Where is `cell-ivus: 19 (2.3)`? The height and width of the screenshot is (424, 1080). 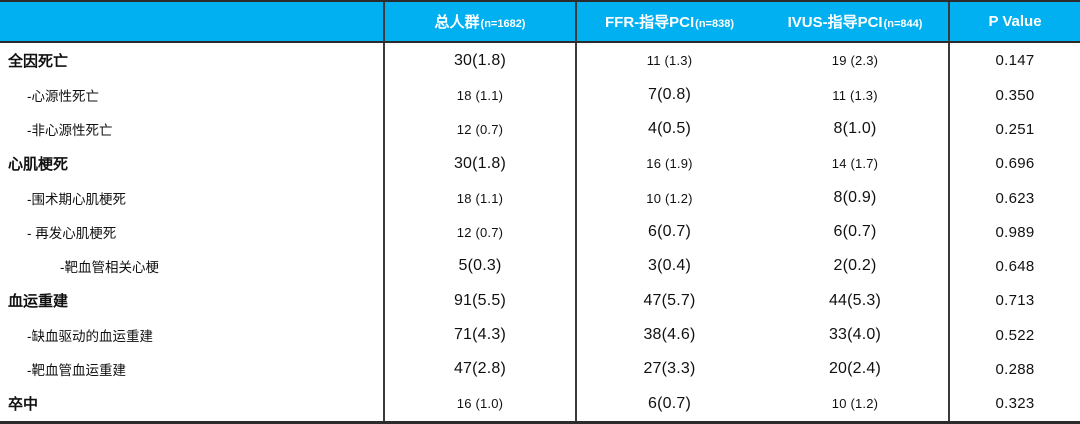
cell-ivus: 19 (2.3) is located at coordinates (855, 60).